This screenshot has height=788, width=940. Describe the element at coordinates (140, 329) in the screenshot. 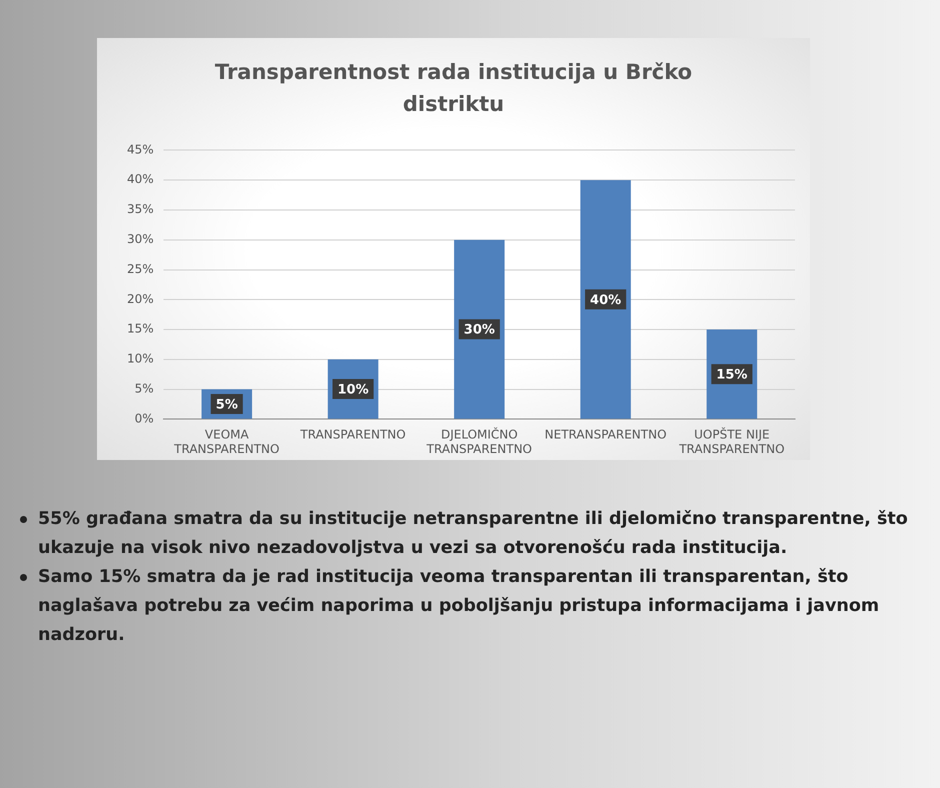

I see `y-tick-label: 15%` at that location.